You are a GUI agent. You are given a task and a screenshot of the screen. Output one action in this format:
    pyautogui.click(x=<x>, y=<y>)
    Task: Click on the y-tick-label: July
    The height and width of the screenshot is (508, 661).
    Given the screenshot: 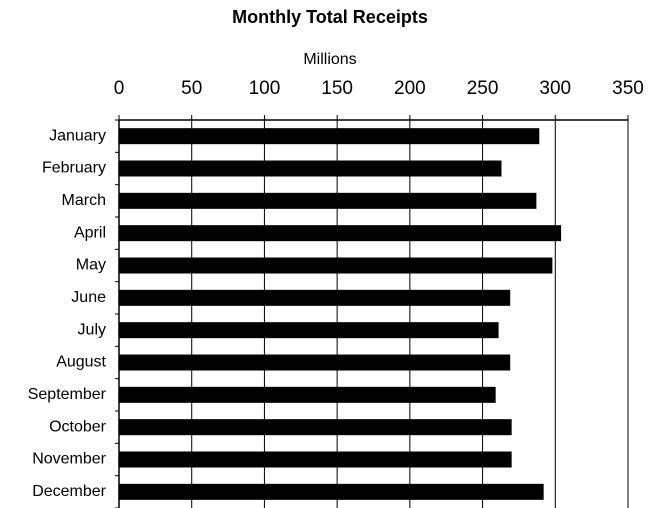 What is the action you would take?
    pyautogui.click(x=92, y=329)
    